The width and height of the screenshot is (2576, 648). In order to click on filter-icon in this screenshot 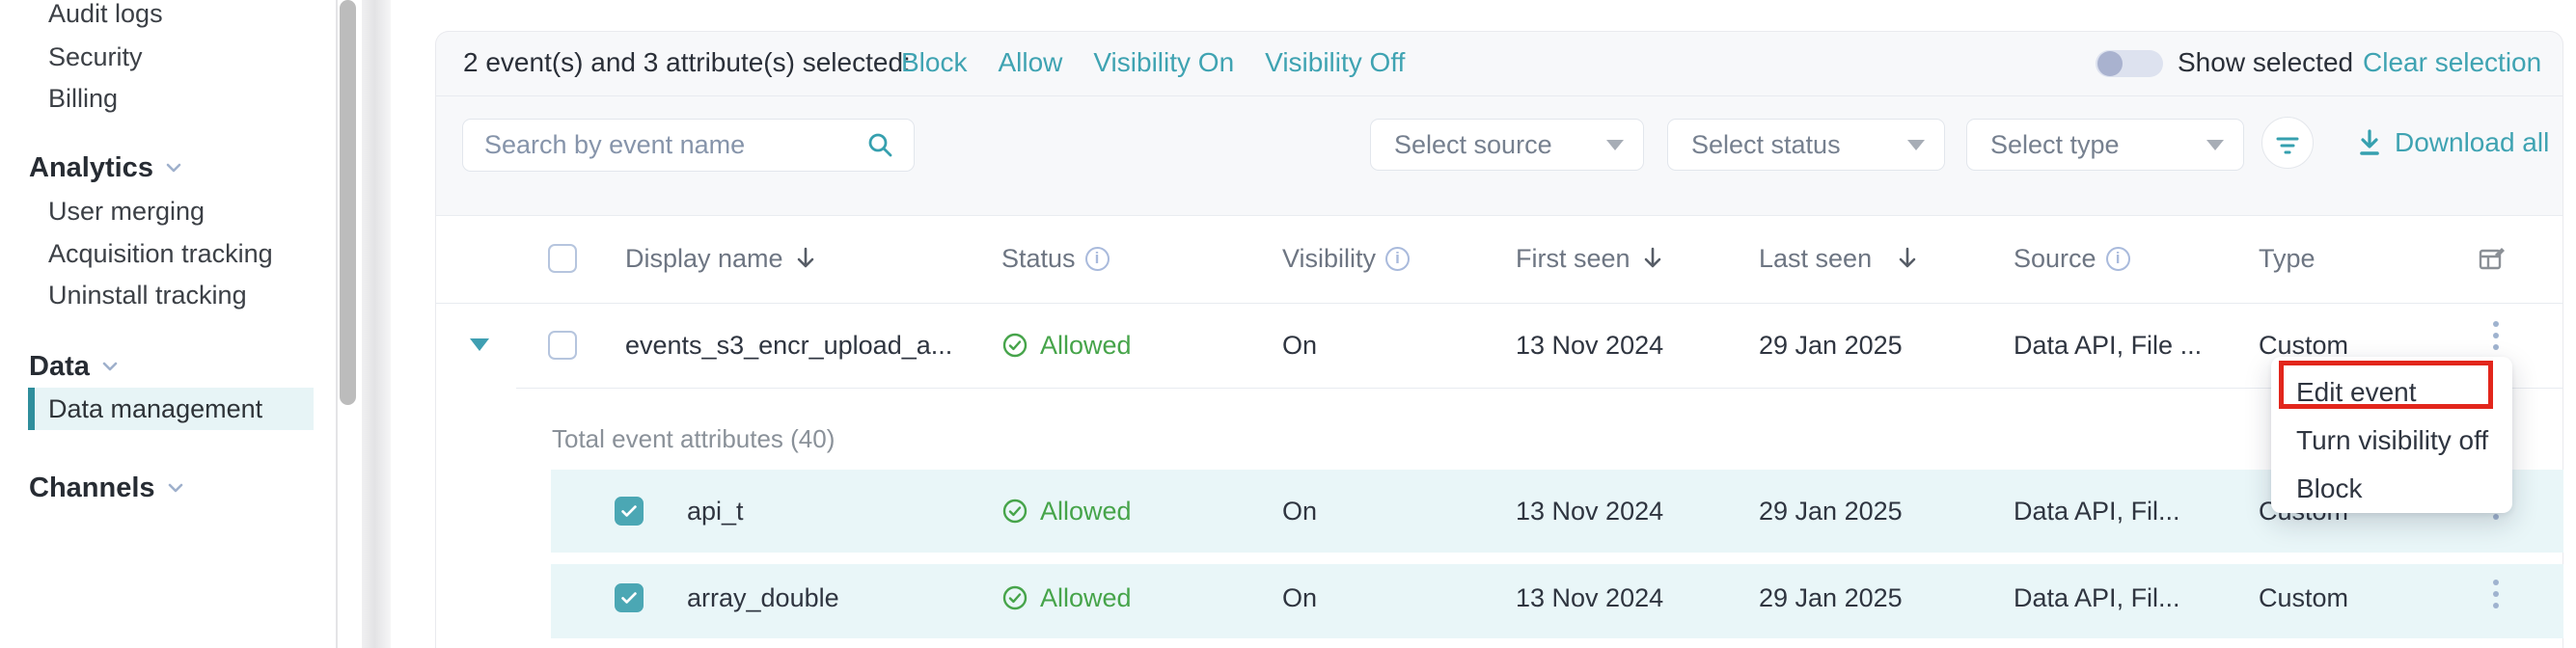, I will do `click(2287, 142)`.